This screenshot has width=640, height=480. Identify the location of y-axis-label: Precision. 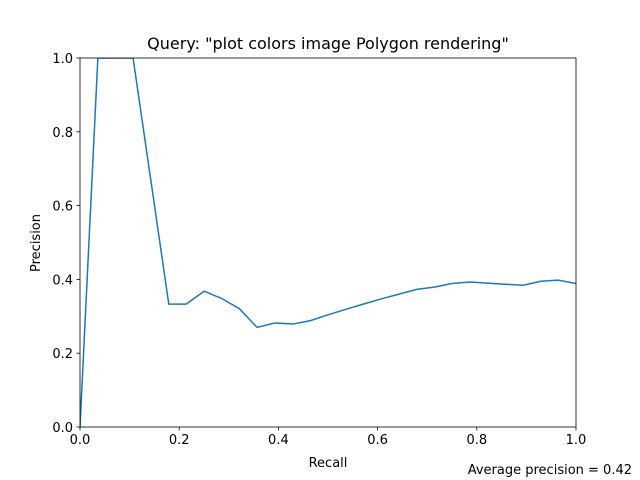
(36, 243).